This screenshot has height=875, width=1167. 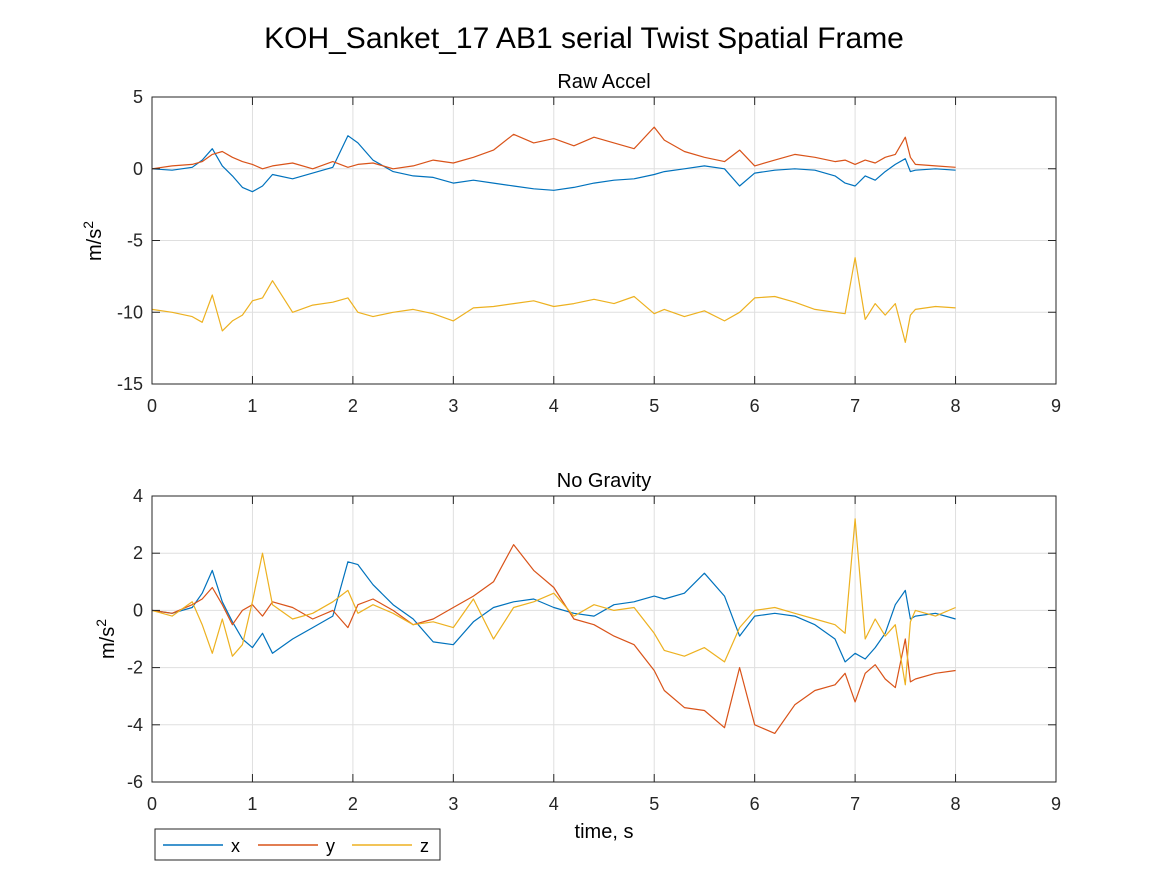 I want to click on y-tick-label: 2, so click(x=138, y=553).